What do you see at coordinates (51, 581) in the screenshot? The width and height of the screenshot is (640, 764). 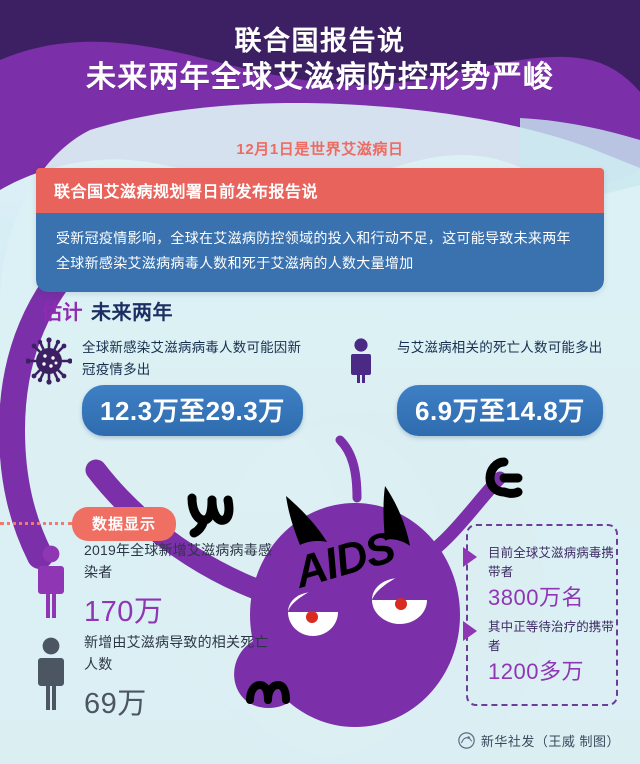 I see `person-icon-purple` at bounding box center [51, 581].